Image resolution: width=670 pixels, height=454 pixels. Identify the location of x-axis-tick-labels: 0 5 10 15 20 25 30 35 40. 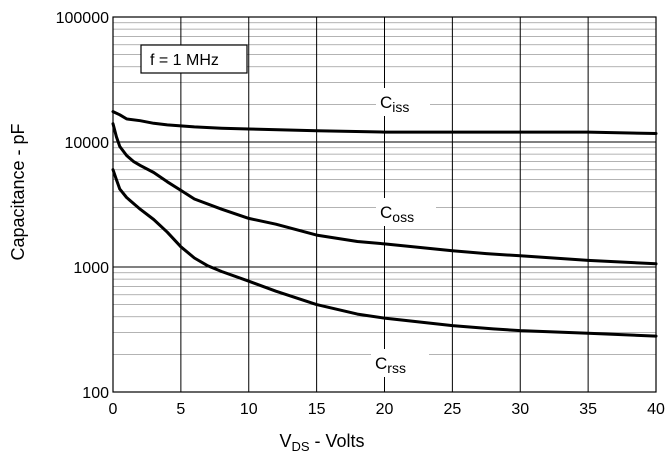
(387, 409).